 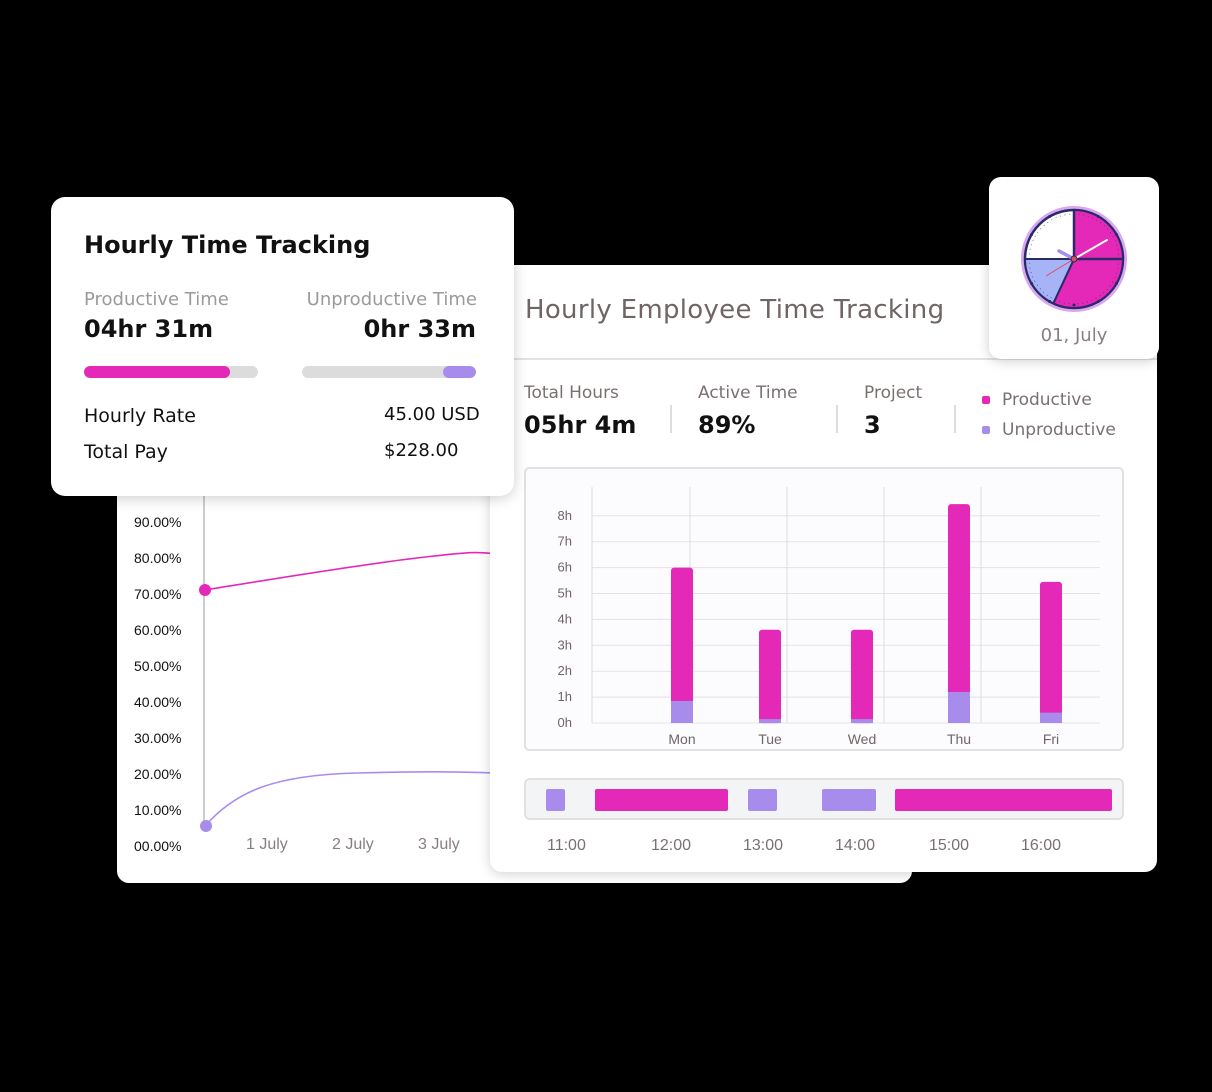 I want to click on y-axis-label: 30.00%, so click(x=158, y=738).